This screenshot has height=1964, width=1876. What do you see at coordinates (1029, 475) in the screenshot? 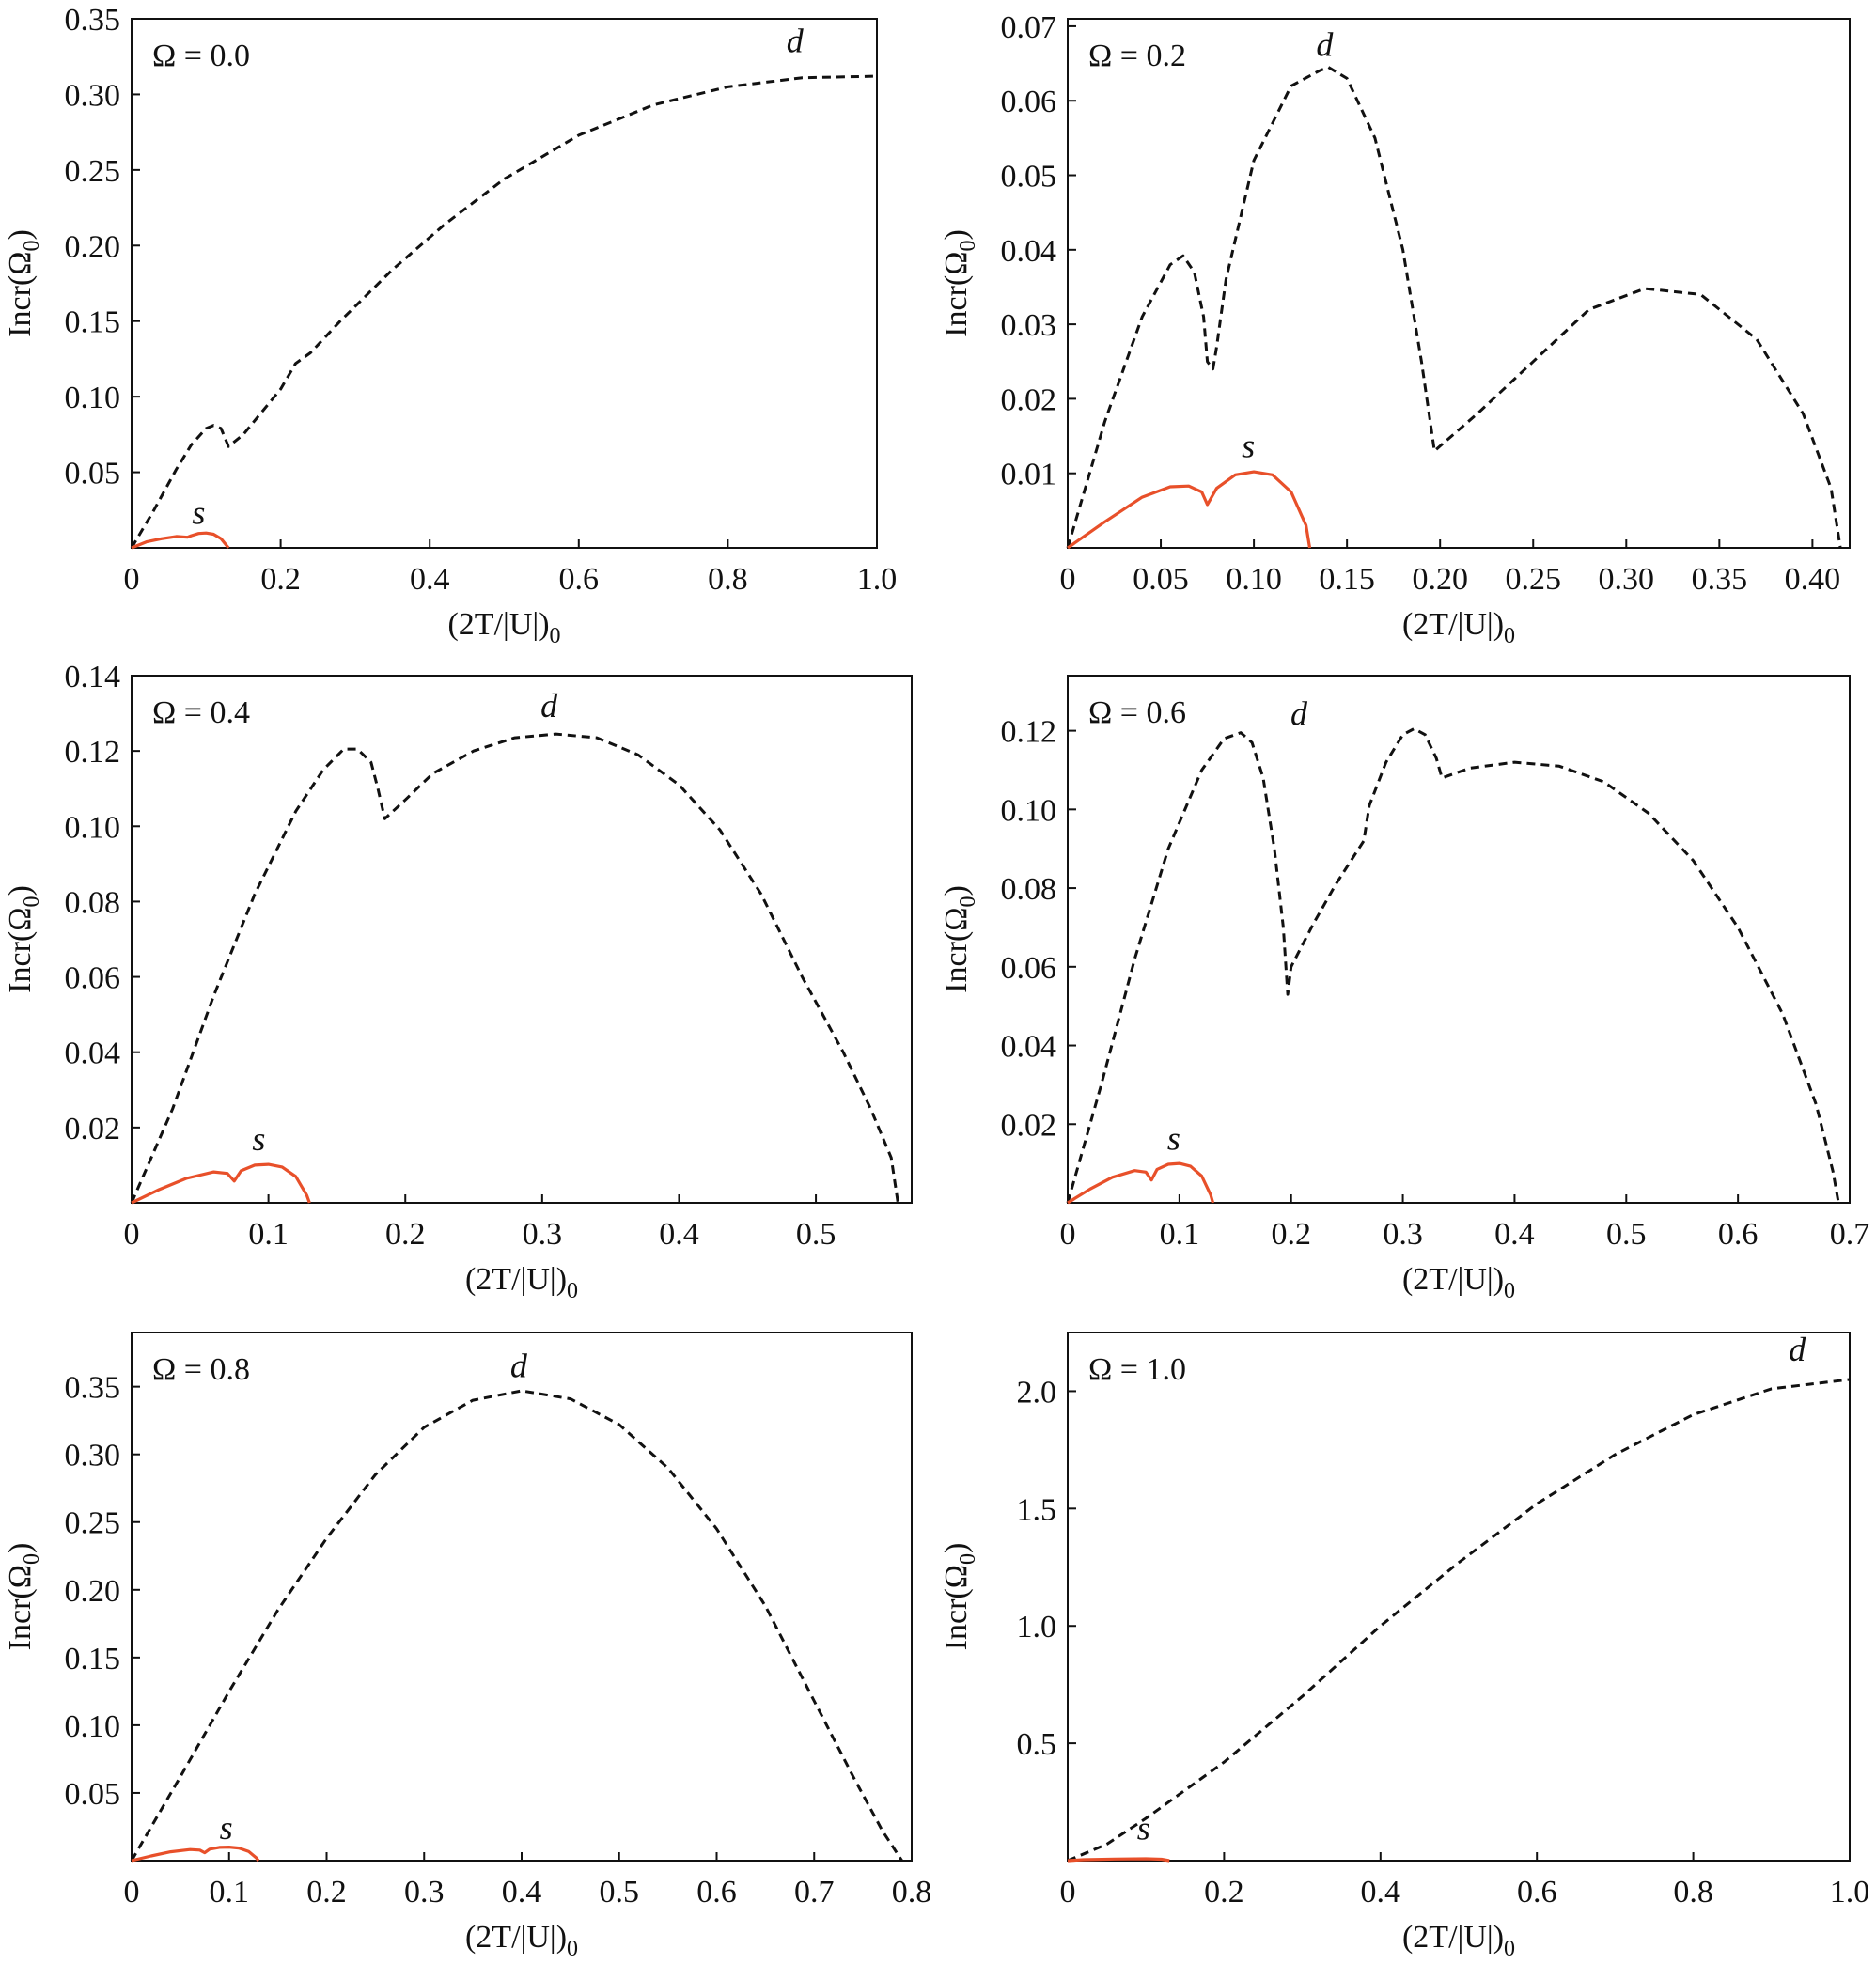
I see `y-tick-label: 0.01` at bounding box center [1029, 475].